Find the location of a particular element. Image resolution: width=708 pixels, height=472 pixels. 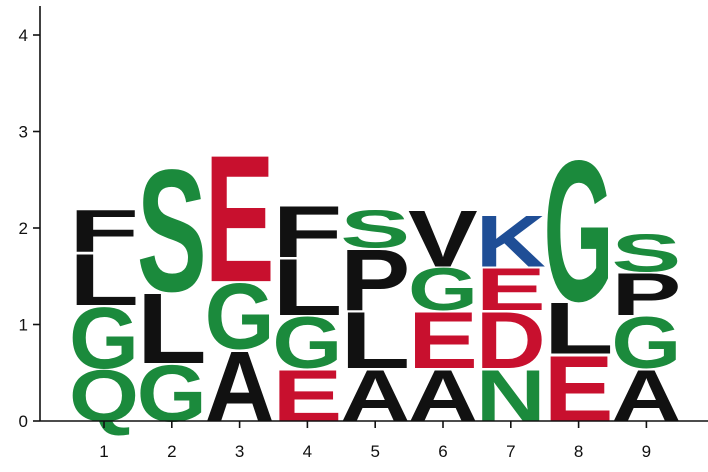

logo-letter-d: D is located at coordinates (511, 340).